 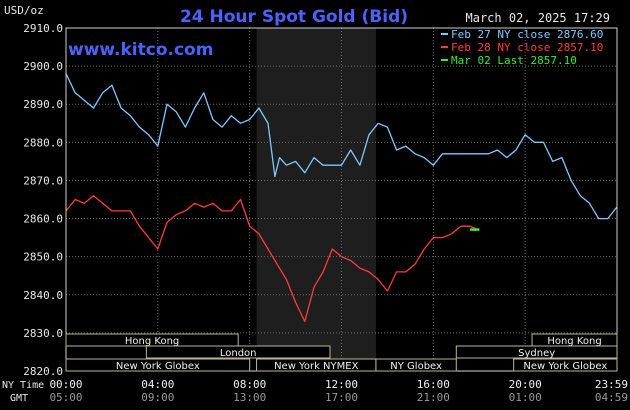 I want to click on session-label: NY Globex, so click(x=416, y=366).